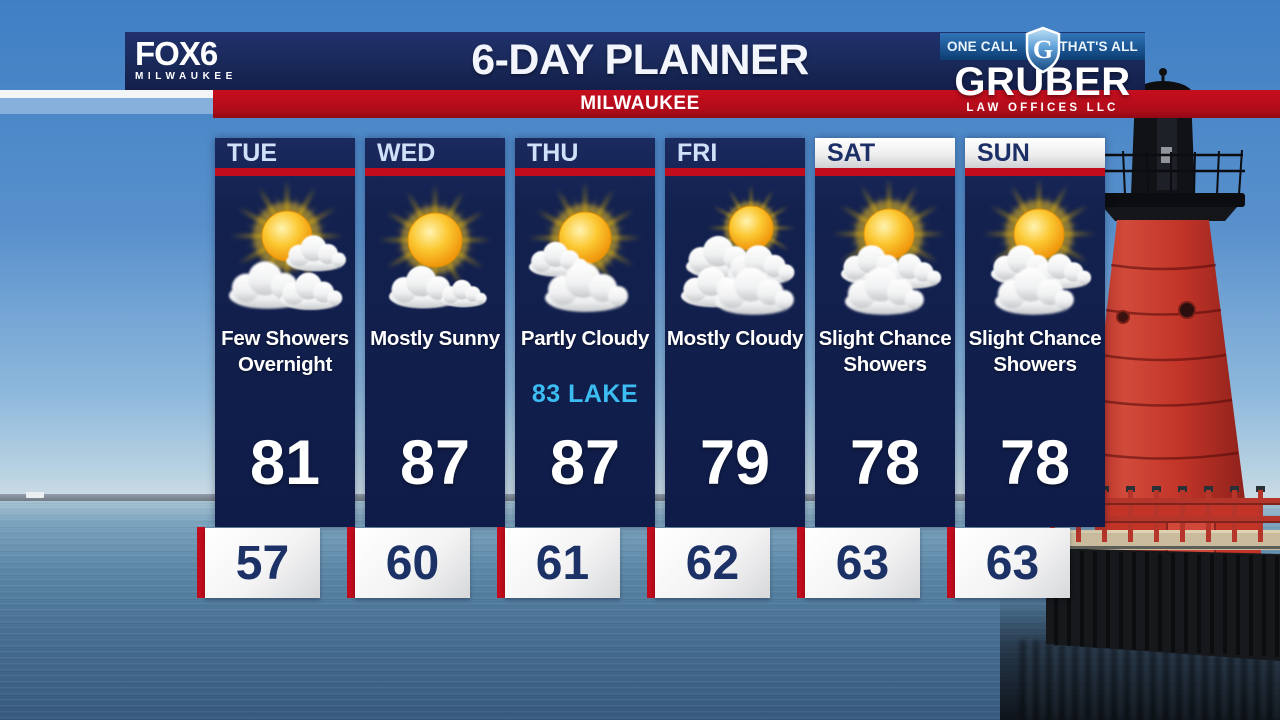 The height and width of the screenshot is (720, 1280). I want to click on page-title: 6-DAY PLANNER, so click(640, 60).